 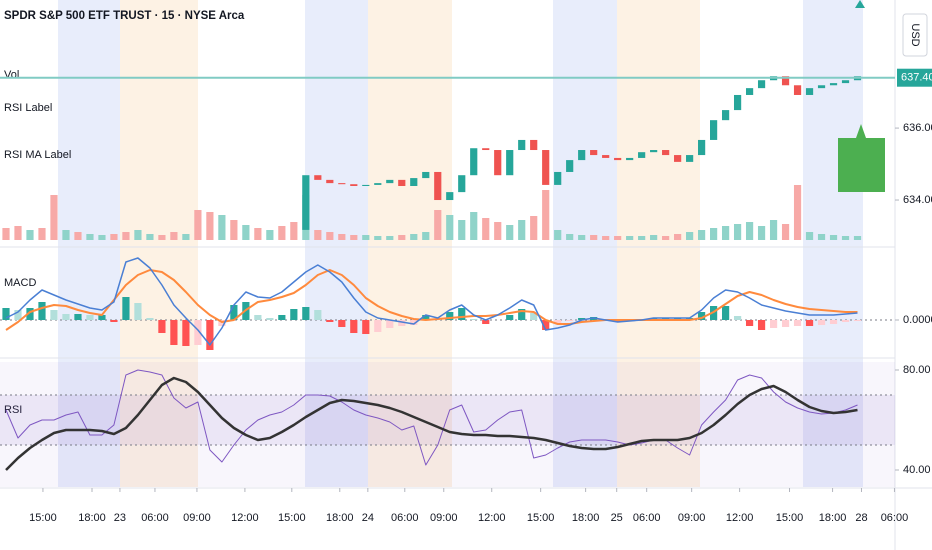 I want to click on currency: USD, so click(x=915, y=34).